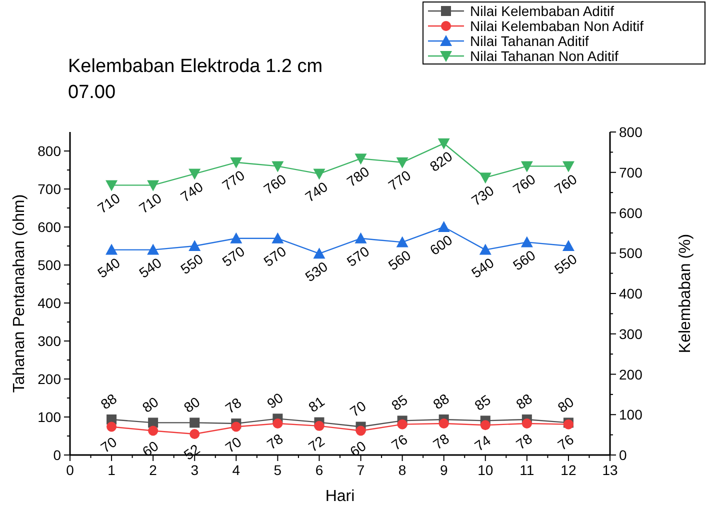 The image size is (710, 510). What do you see at coordinates (278, 470) in the screenshot?
I see `x-tick-label: 5` at bounding box center [278, 470].